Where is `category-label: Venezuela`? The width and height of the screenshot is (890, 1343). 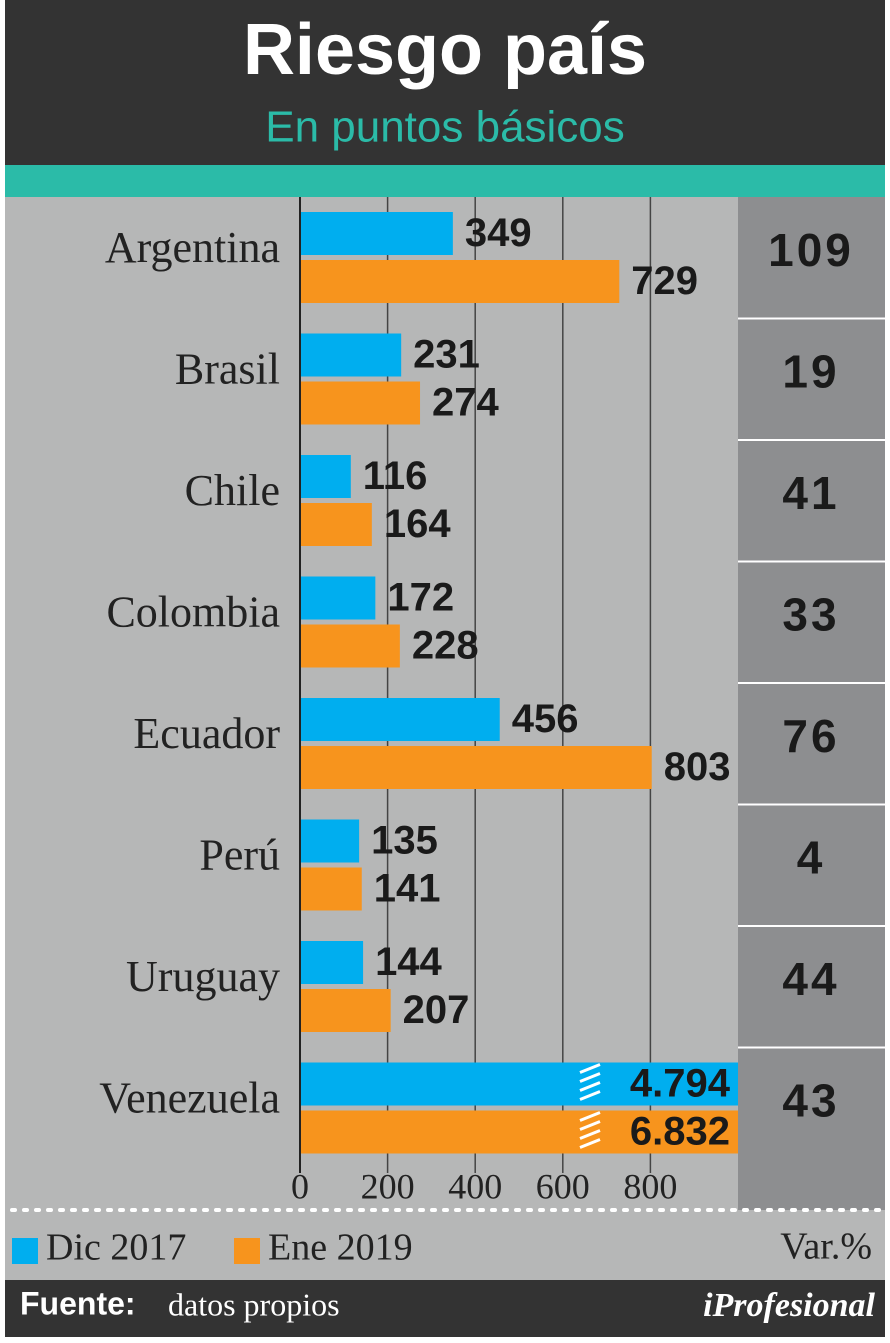 category-label: Venezuela is located at coordinates (189, 1098).